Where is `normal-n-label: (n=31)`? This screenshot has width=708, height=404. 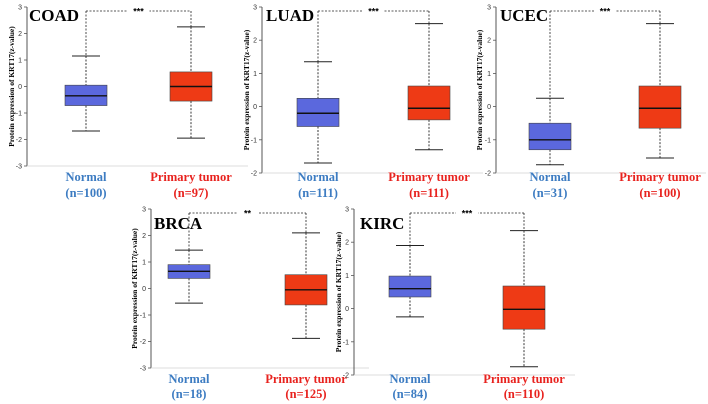
normal-n-label: (n=31) is located at coordinates (550, 193).